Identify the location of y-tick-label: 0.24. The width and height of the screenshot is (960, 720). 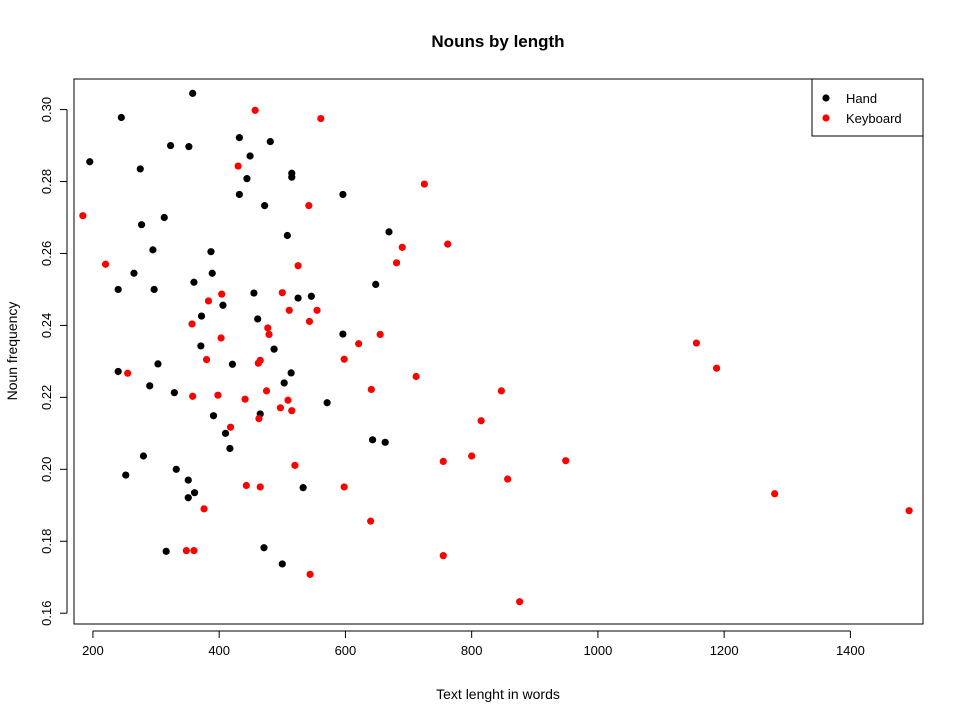
(46, 325).